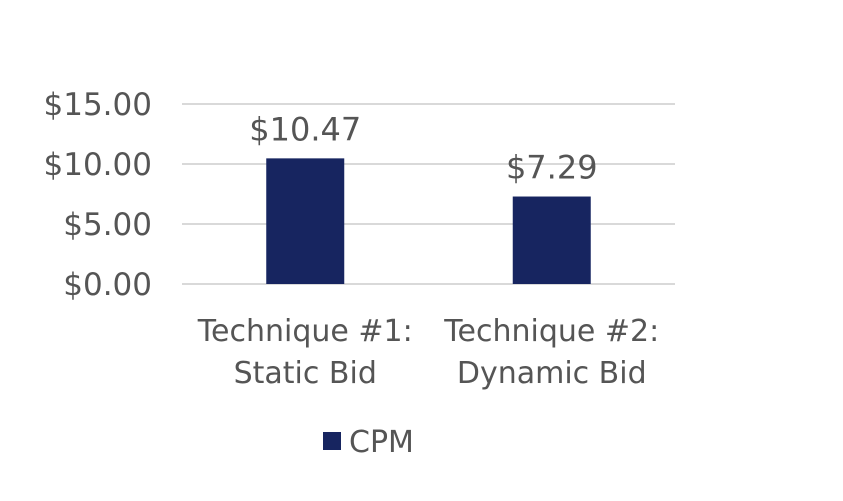 The height and width of the screenshot is (501, 843). Describe the element at coordinates (552, 168) in the screenshot. I see `data-label: $7.29` at that location.